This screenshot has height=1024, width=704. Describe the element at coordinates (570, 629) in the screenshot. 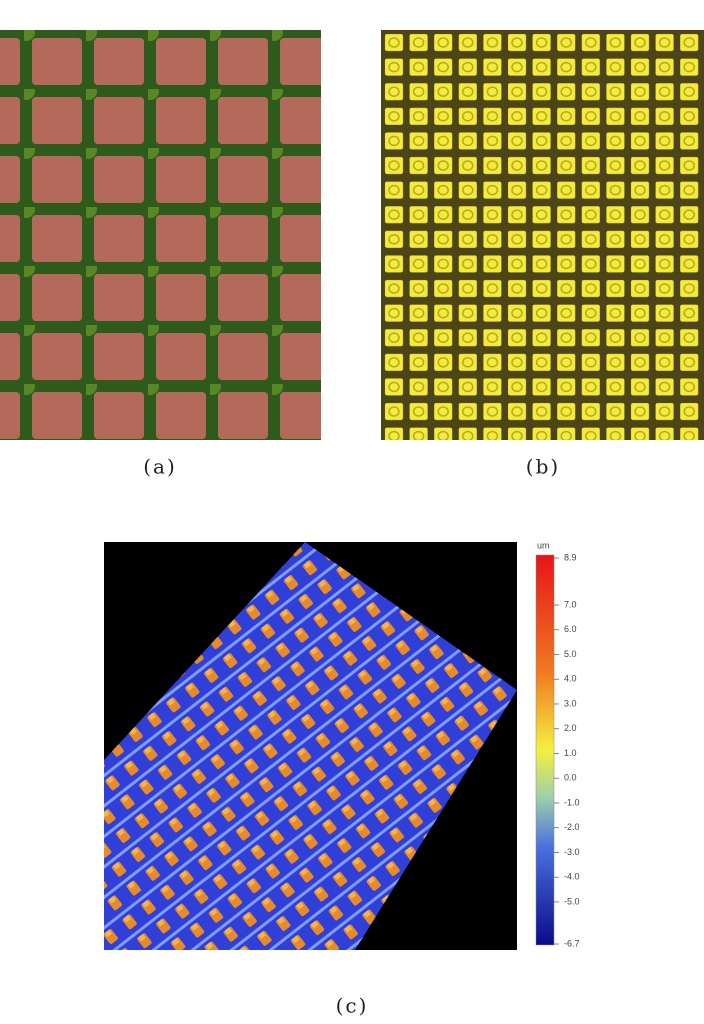

I see `tick-label: 6.0` at that location.